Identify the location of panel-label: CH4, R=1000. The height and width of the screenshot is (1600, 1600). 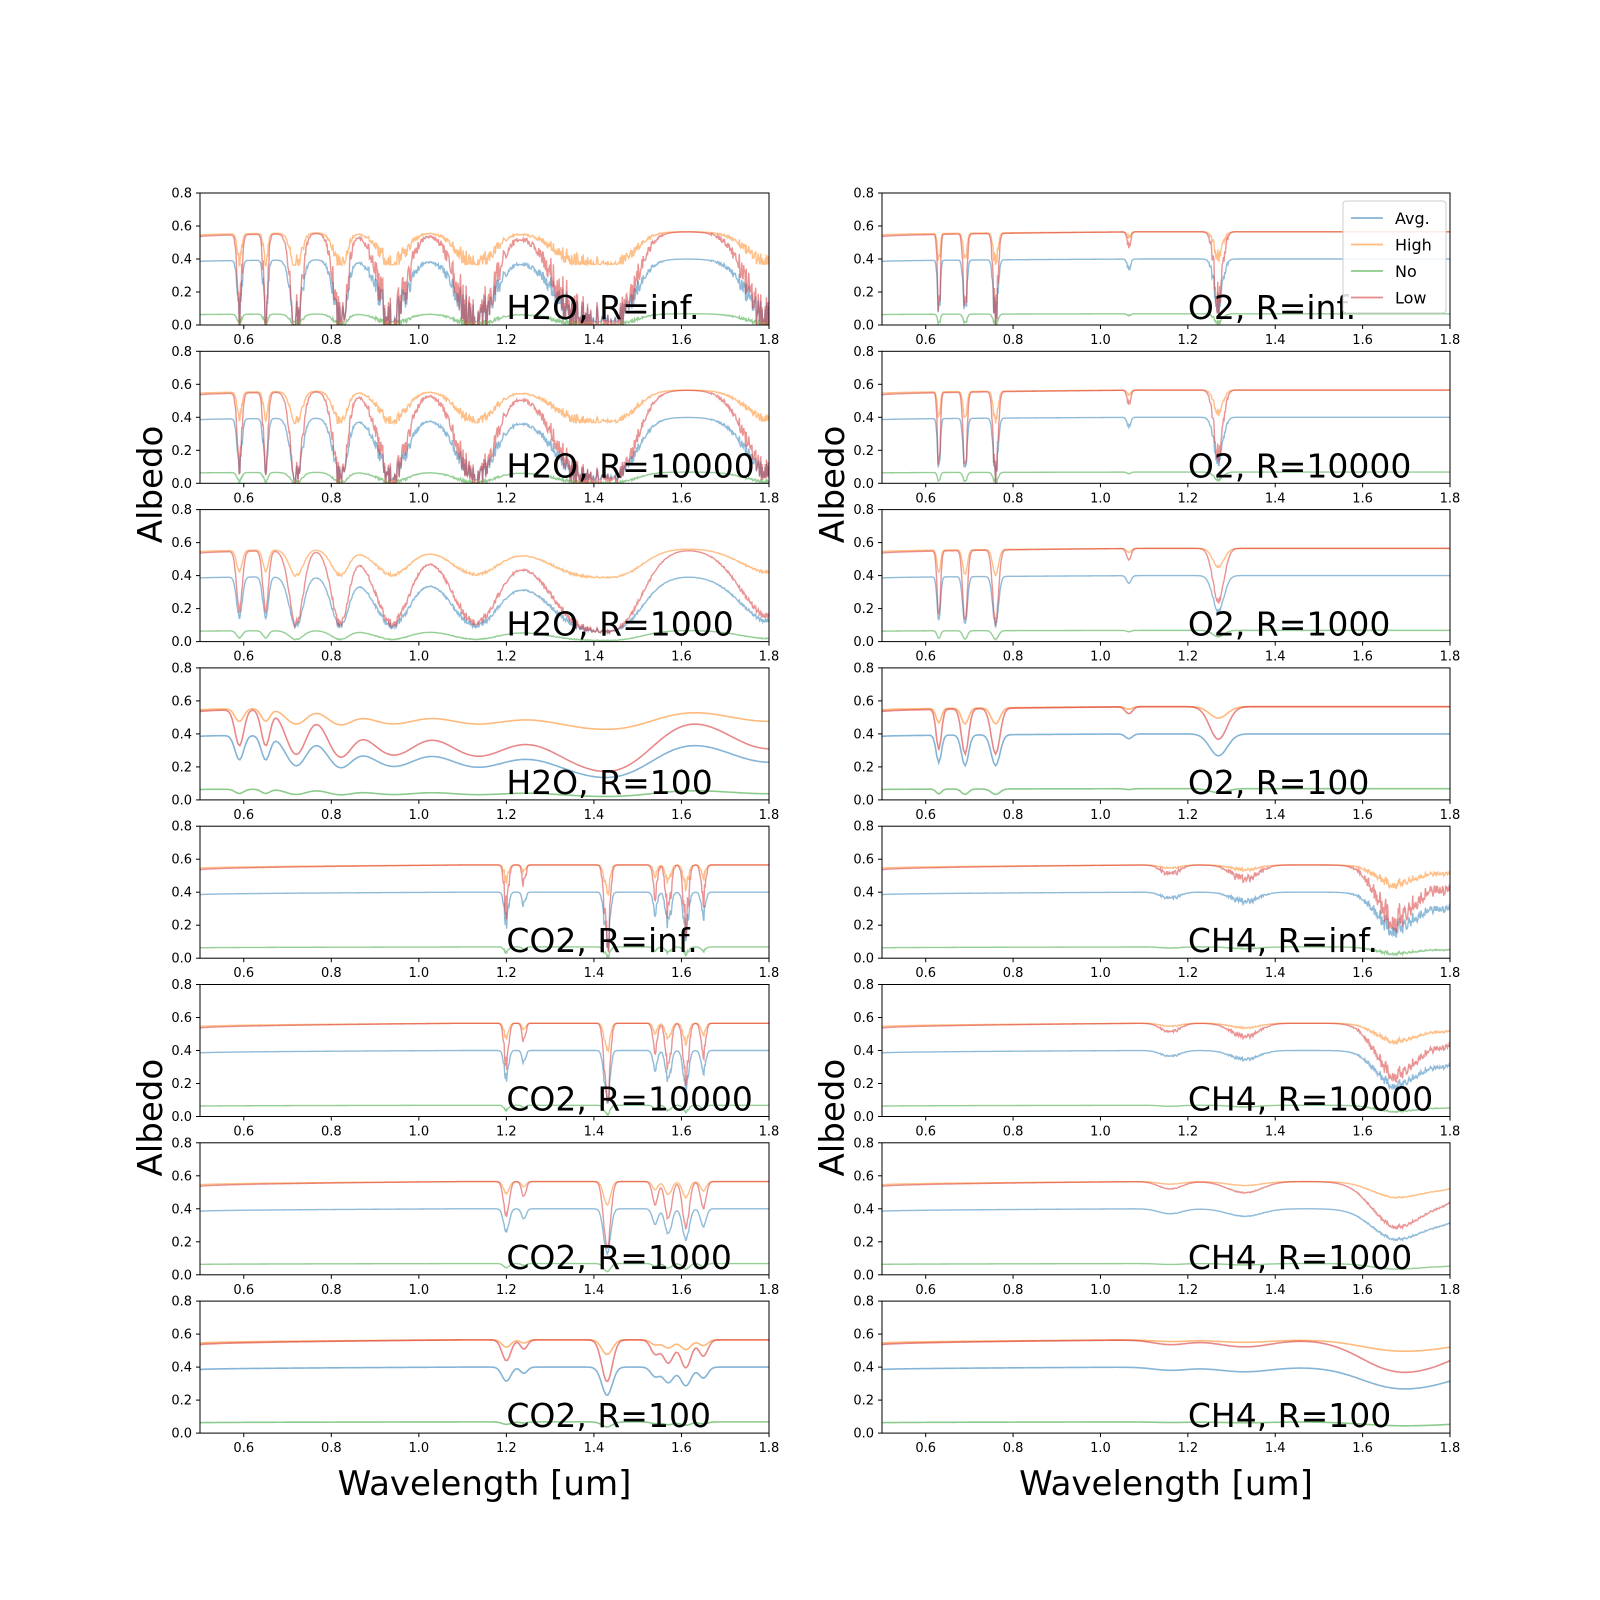
(1300, 1257).